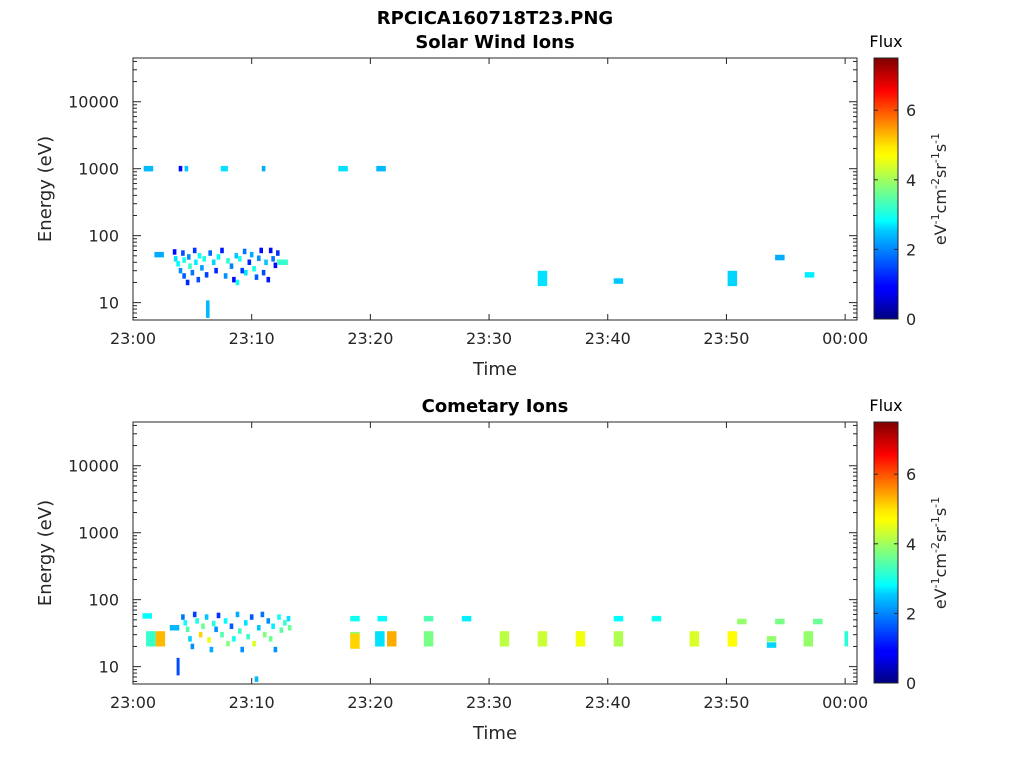 Image resolution: width=1024 pixels, height=768 pixels. What do you see at coordinates (886, 552) in the screenshot?
I see `colorbar-gradient-cometary` at bounding box center [886, 552].